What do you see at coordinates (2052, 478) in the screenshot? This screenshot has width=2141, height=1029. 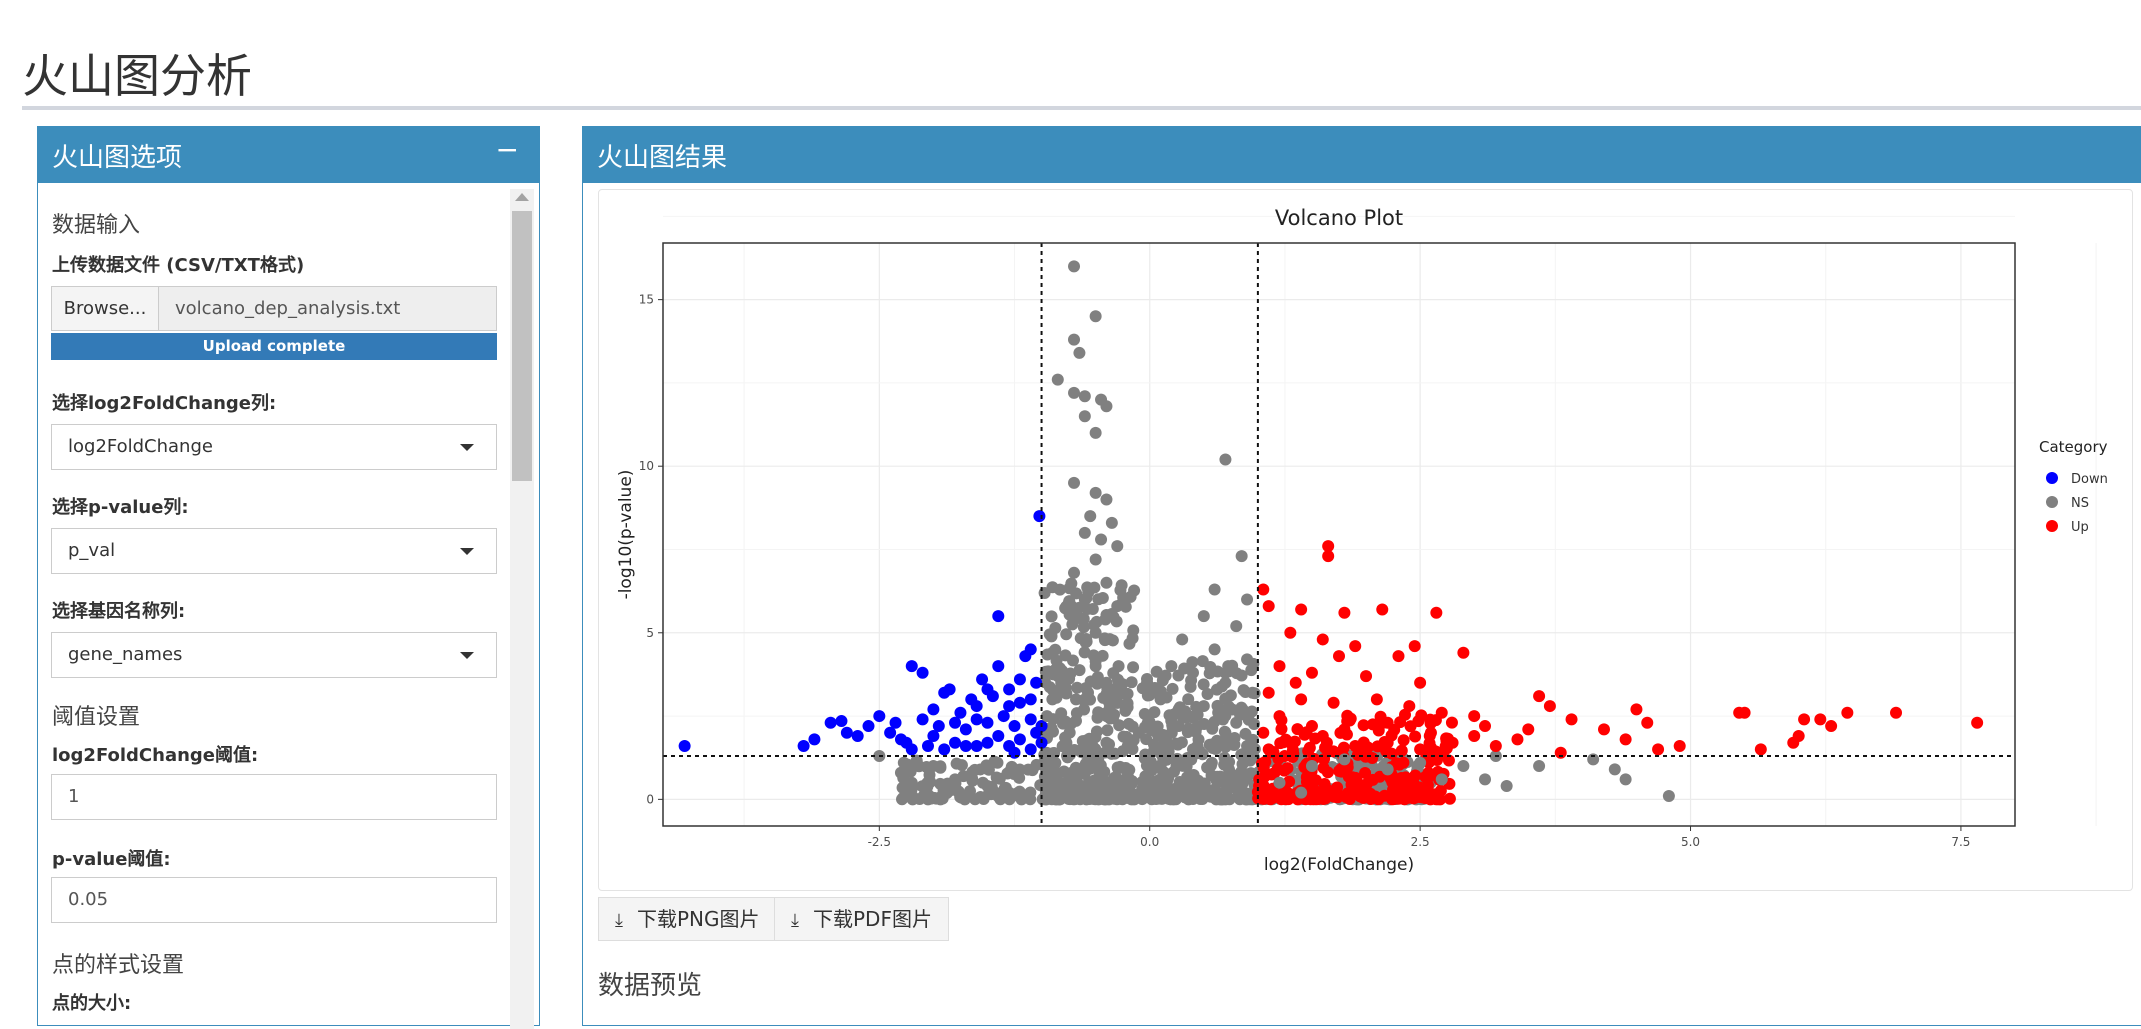 I see `legend-down-swatch` at bounding box center [2052, 478].